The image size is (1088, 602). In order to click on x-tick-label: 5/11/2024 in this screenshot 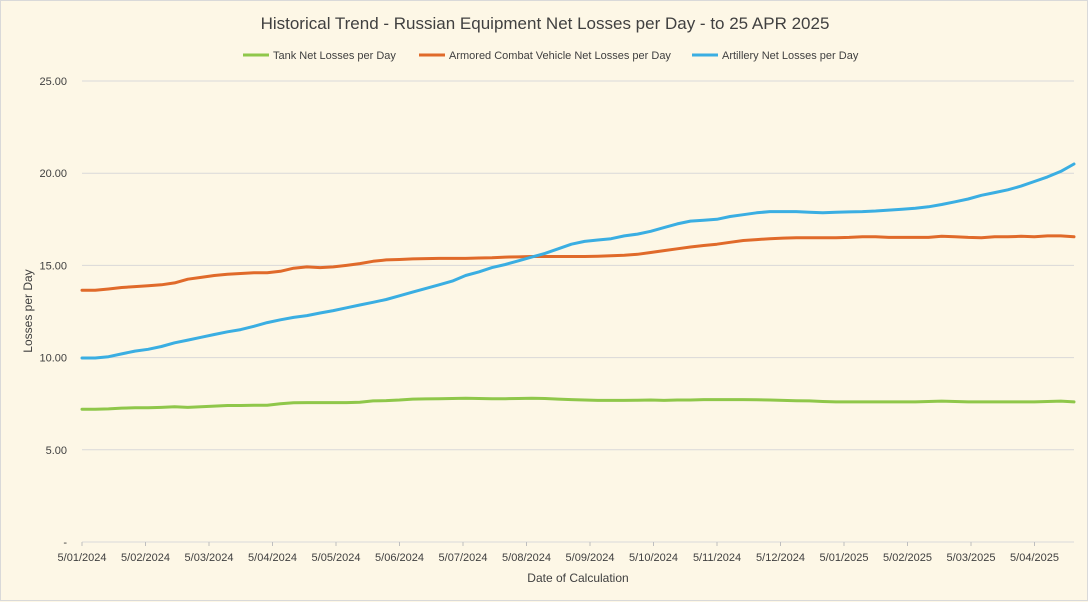, I will do `click(717, 558)`.